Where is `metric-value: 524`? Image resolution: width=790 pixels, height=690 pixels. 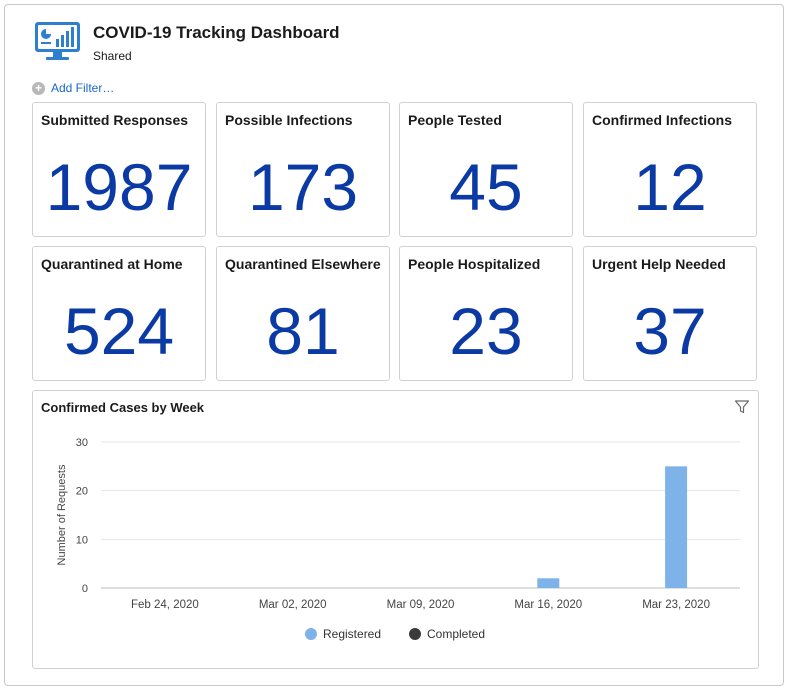 metric-value: 524 is located at coordinates (119, 331).